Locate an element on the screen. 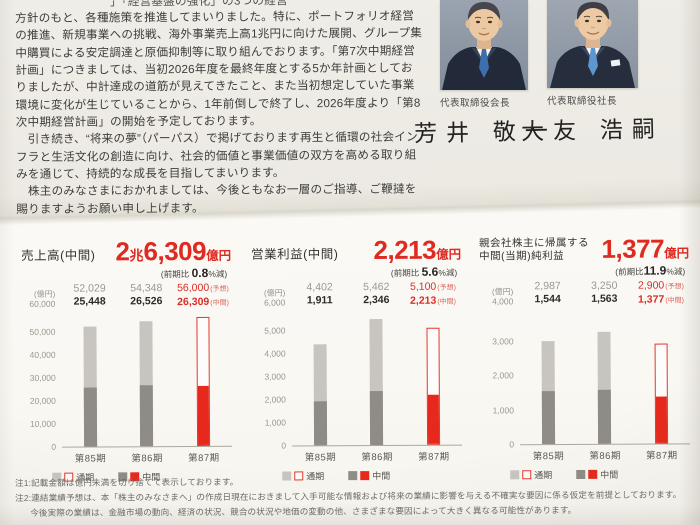  chairman-title: 代表取締役会長 is located at coordinates (475, 103).